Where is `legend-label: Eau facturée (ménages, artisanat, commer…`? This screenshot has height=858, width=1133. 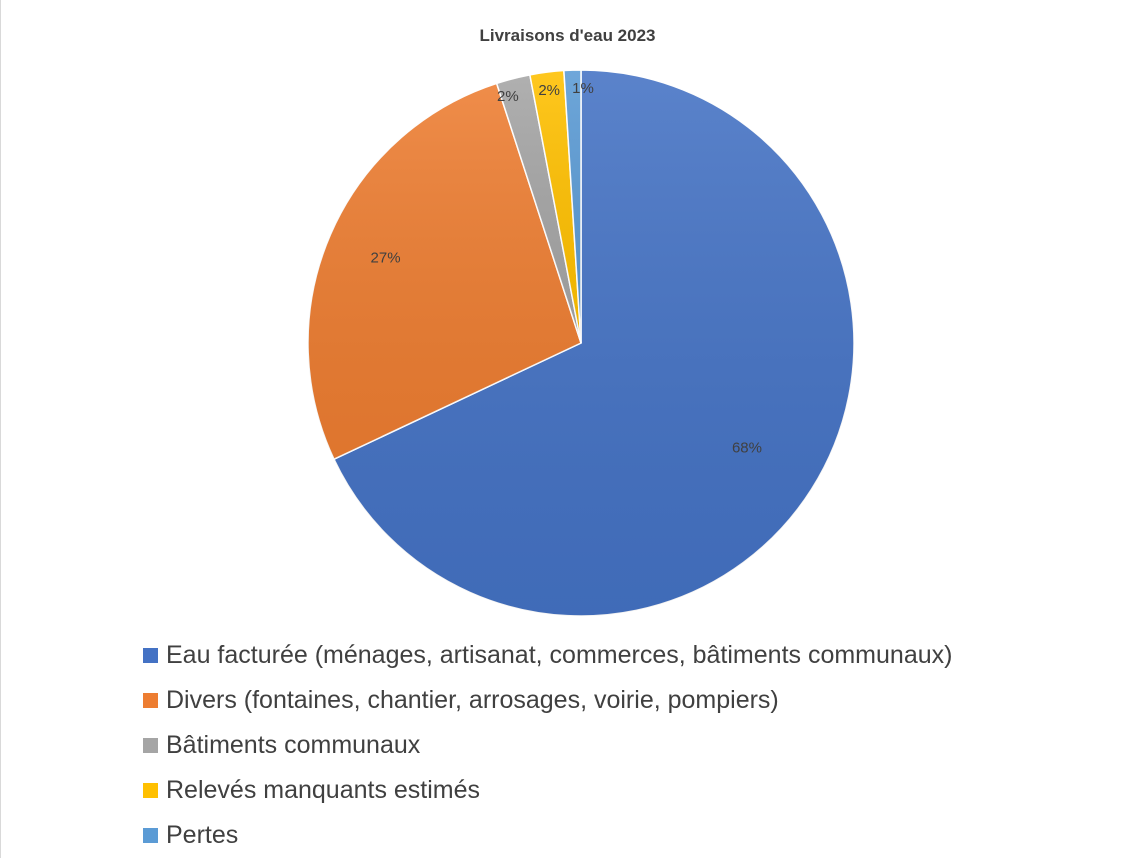
legend-label: Eau facturée (ménages, artisanat, commer… is located at coordinates (559, 655).